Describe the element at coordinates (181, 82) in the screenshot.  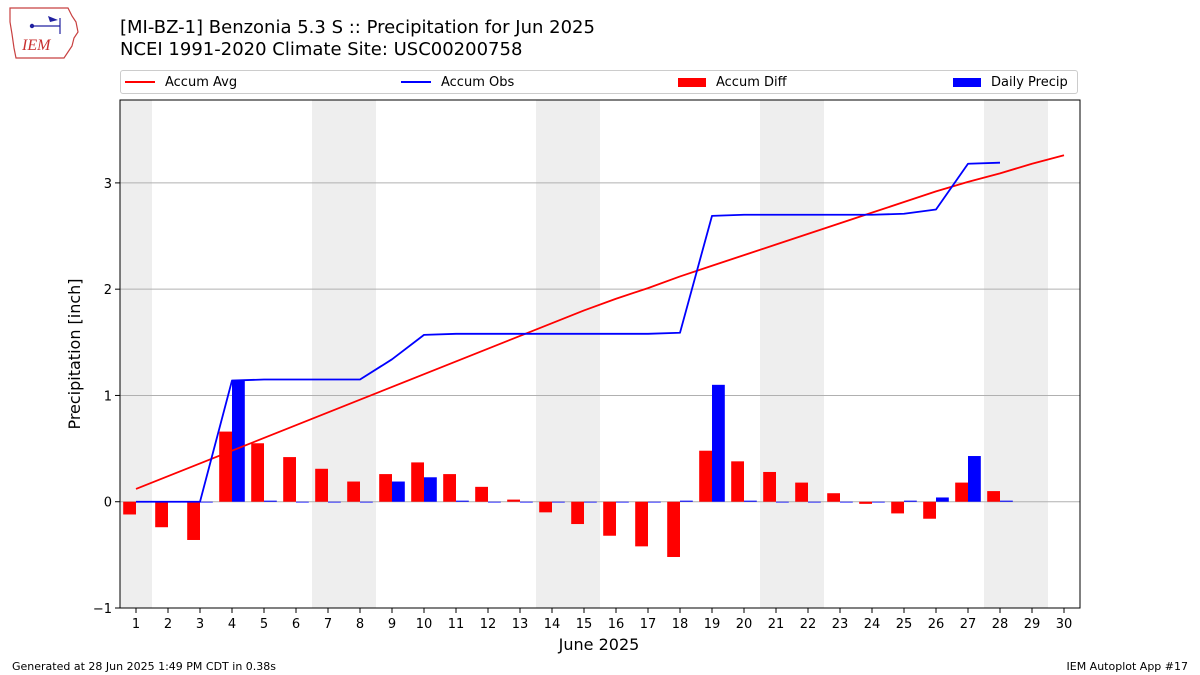
I see `legend-item-accum-avg: Accum Avg` at that location.